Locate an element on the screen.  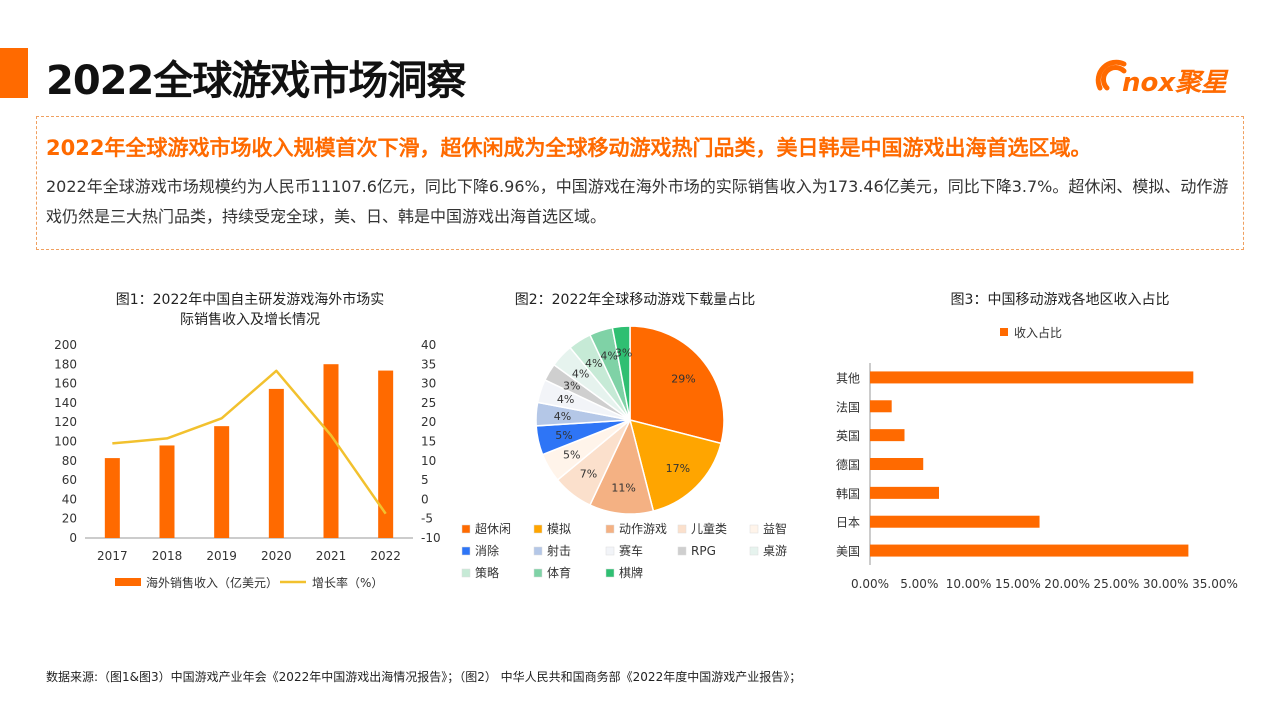
chart1-title-line1: 图1：2022年中国自主研发游戏海外市场实 is located at coordinates (250, 300).